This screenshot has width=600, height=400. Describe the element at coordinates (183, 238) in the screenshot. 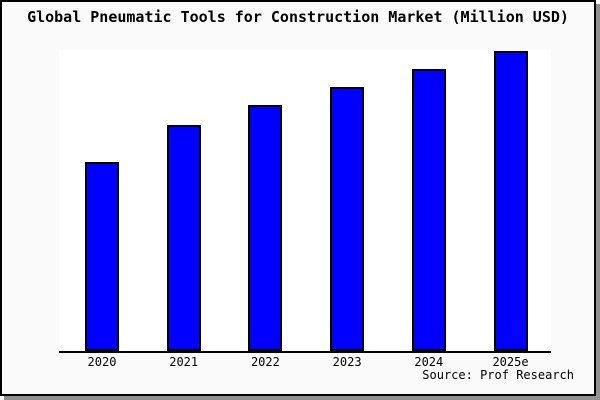

I see `bar-2021` at that location.